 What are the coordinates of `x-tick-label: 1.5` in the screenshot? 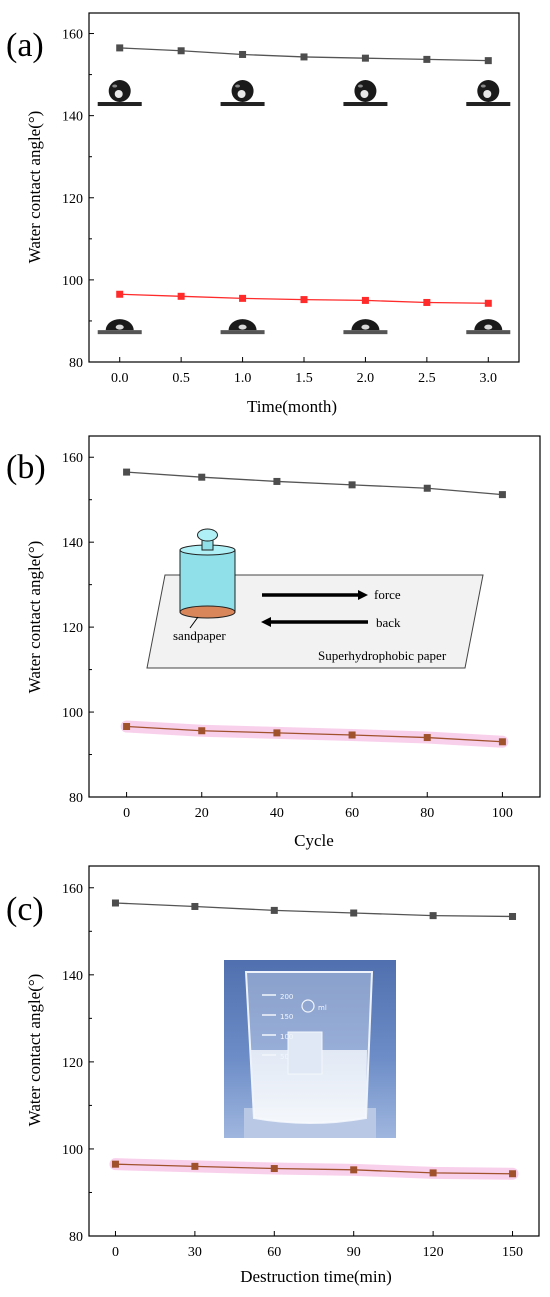 It's located at (304, 378).